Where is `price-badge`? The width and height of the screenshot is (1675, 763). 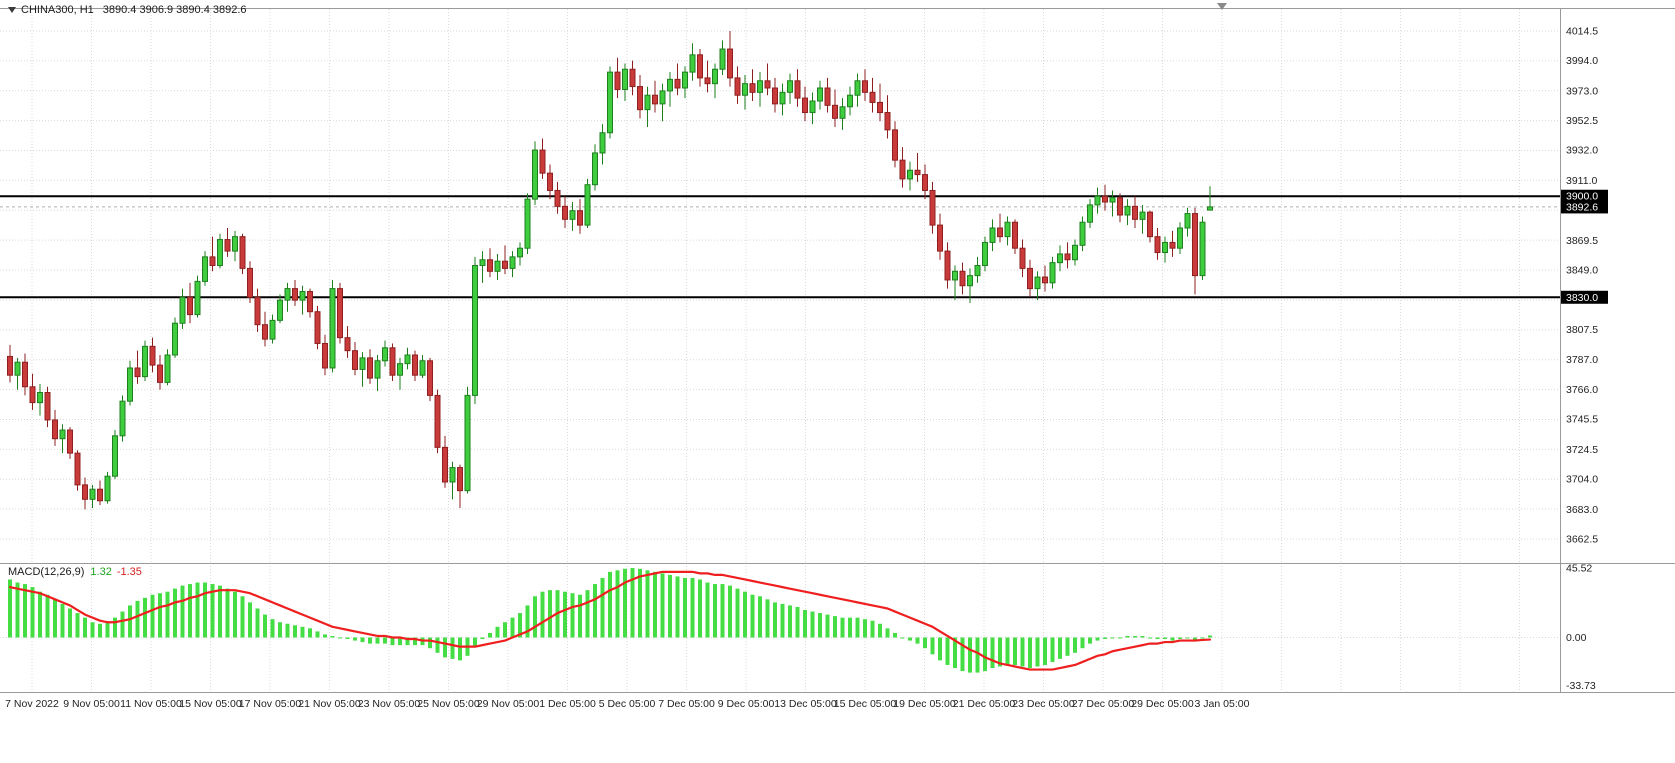
price-badge is located at coordinates (1584, 297).